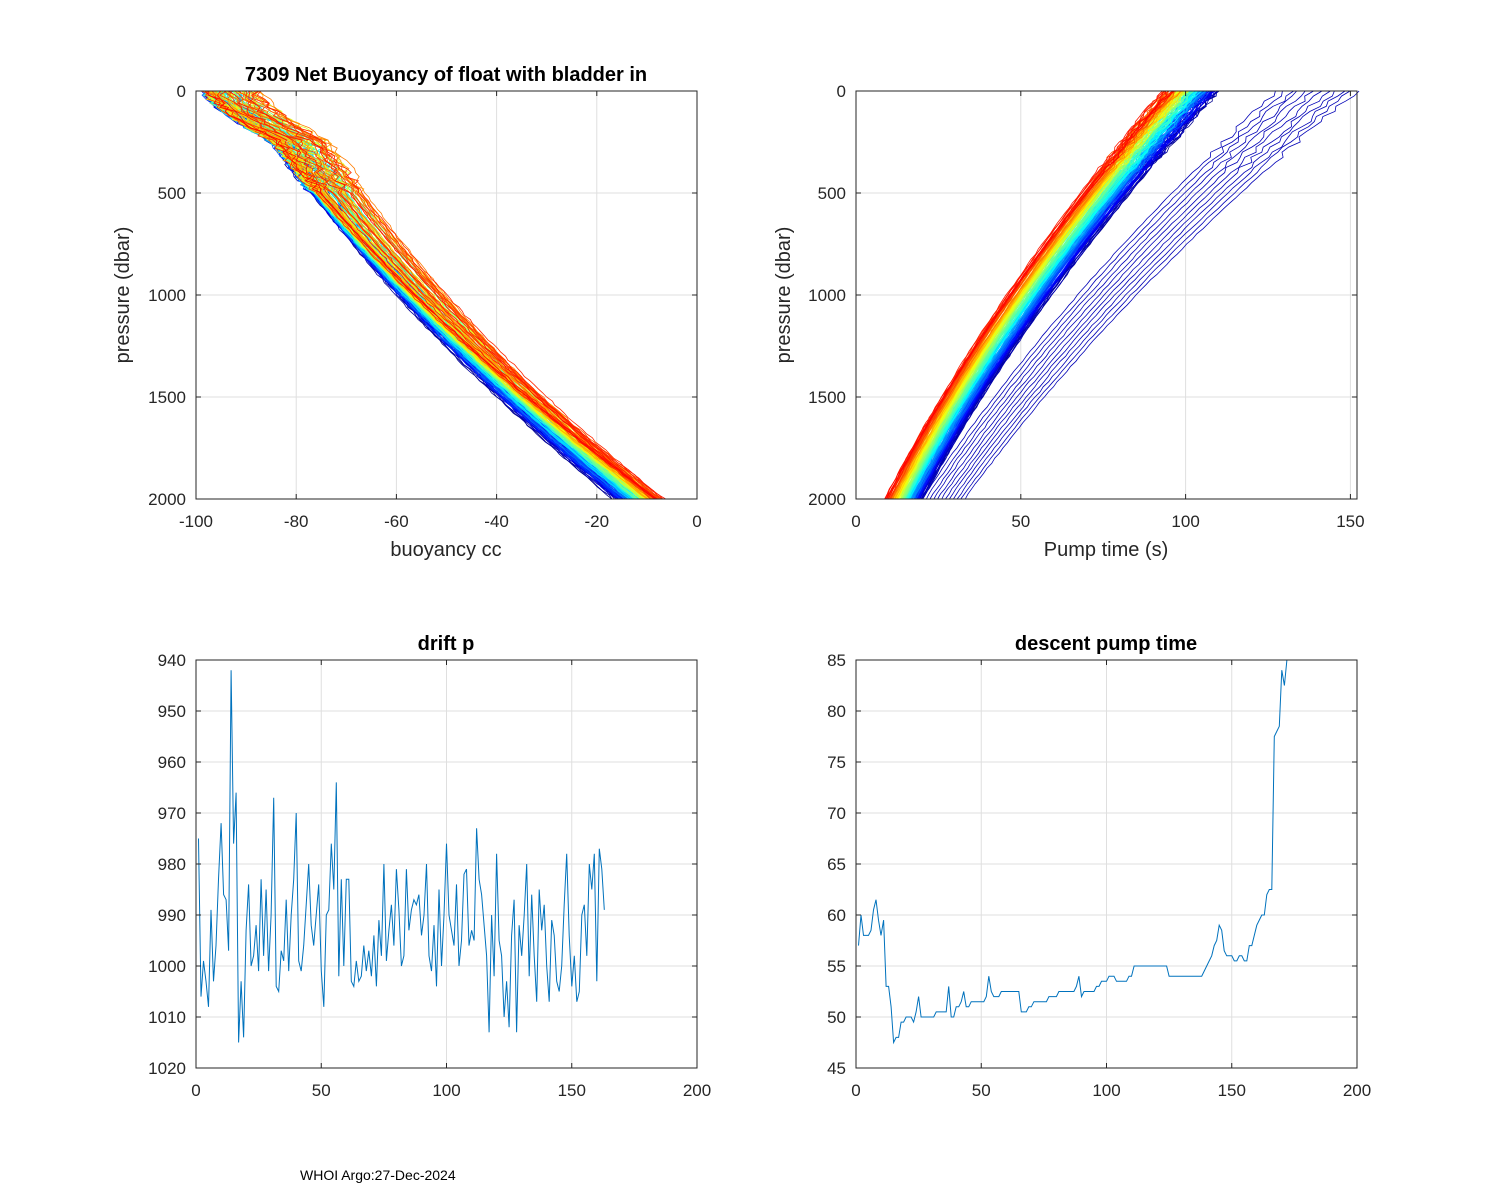  I want to click on pumptime-xtick-label: 100, so click(1185, 521).